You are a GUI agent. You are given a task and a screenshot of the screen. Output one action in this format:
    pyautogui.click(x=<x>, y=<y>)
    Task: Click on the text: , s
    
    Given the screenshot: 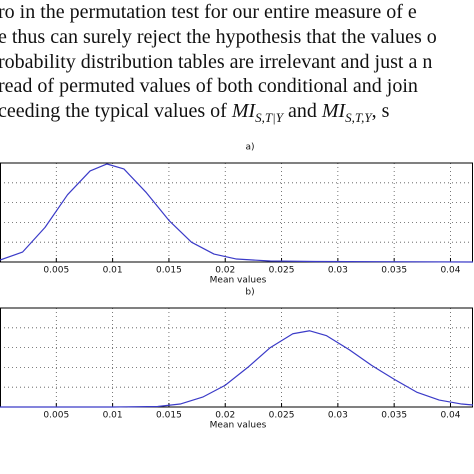 What is the action you would take?
    pyautogui.click(x=380, y=111)
    